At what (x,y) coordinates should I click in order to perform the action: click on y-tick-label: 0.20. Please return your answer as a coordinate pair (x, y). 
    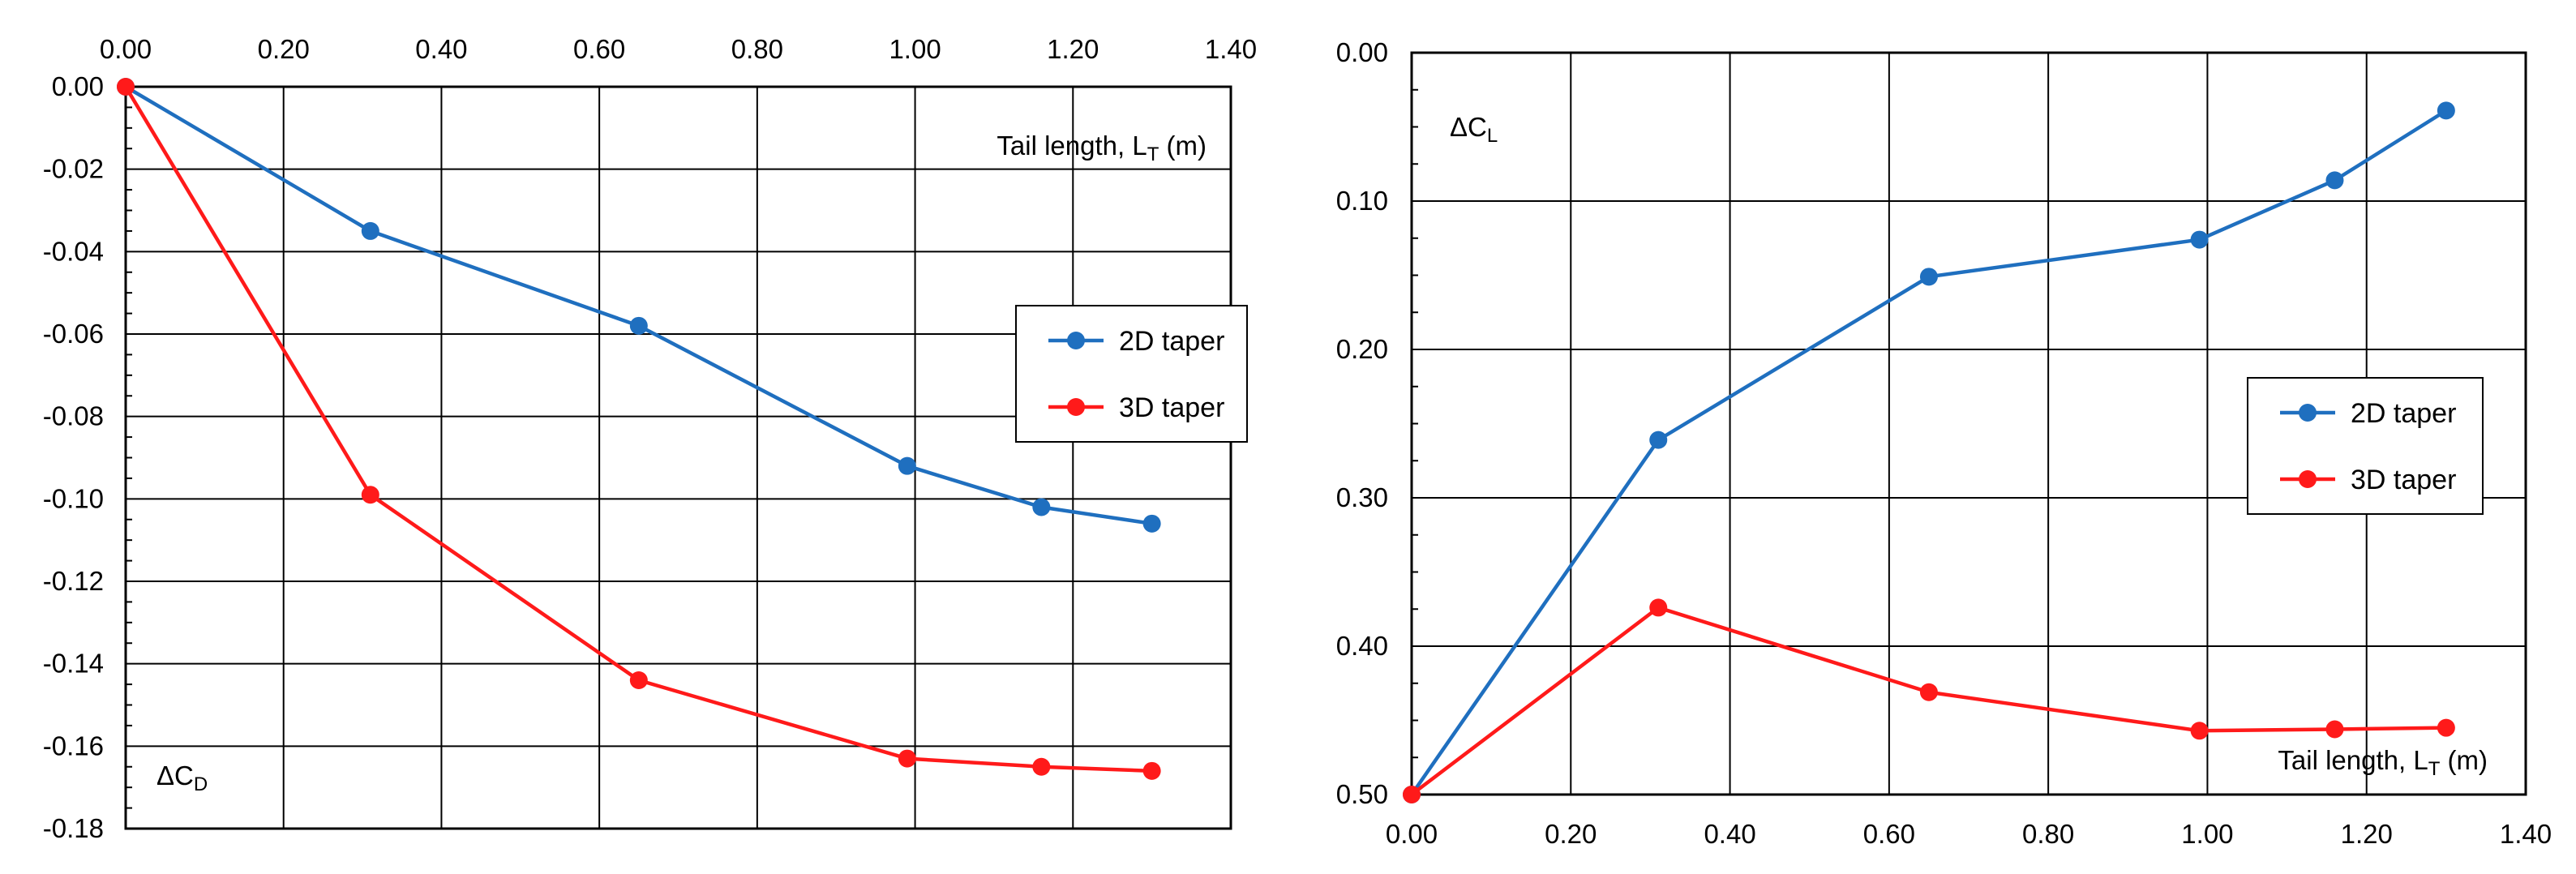
    Looking at the image, I should click on (1362, 349).